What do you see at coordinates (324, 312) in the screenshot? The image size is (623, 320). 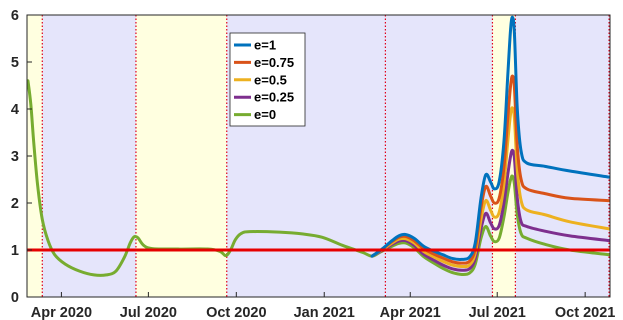 I see `x-tick-label: Jan 2021` at bounding box center [324, 312].